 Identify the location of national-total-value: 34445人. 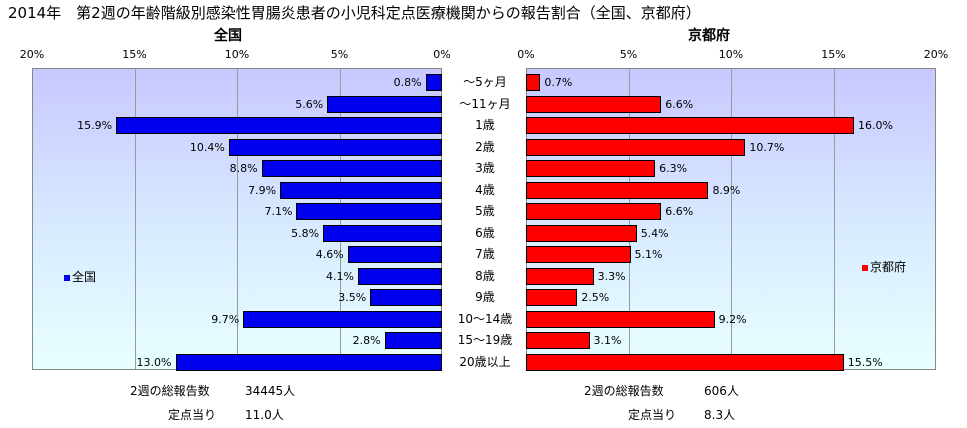
(270, 391).